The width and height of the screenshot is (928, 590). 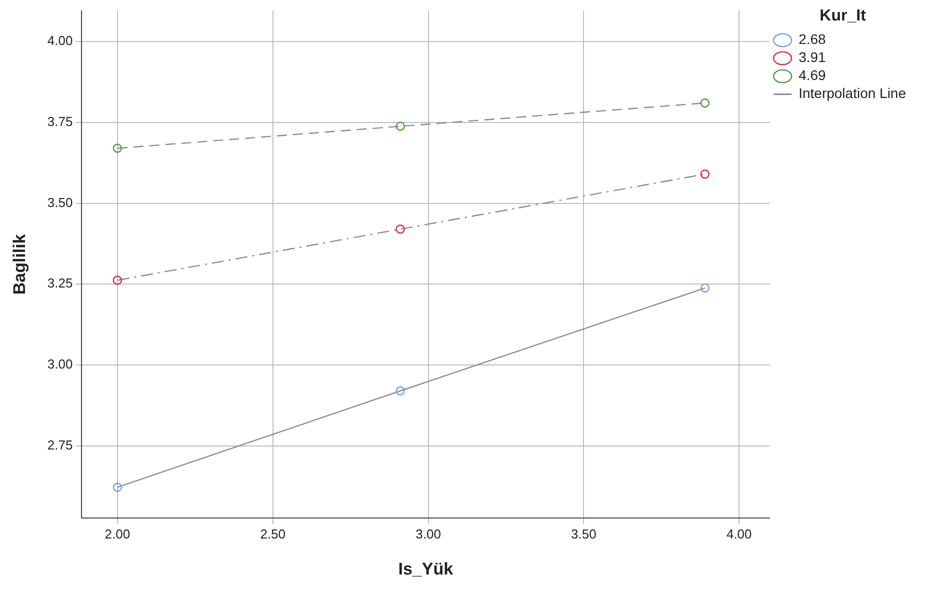 What do you see at coordinates (739, 534) in the screenshot?
I see `x-tick-label: 4.00` at bounding box center [739, 534].